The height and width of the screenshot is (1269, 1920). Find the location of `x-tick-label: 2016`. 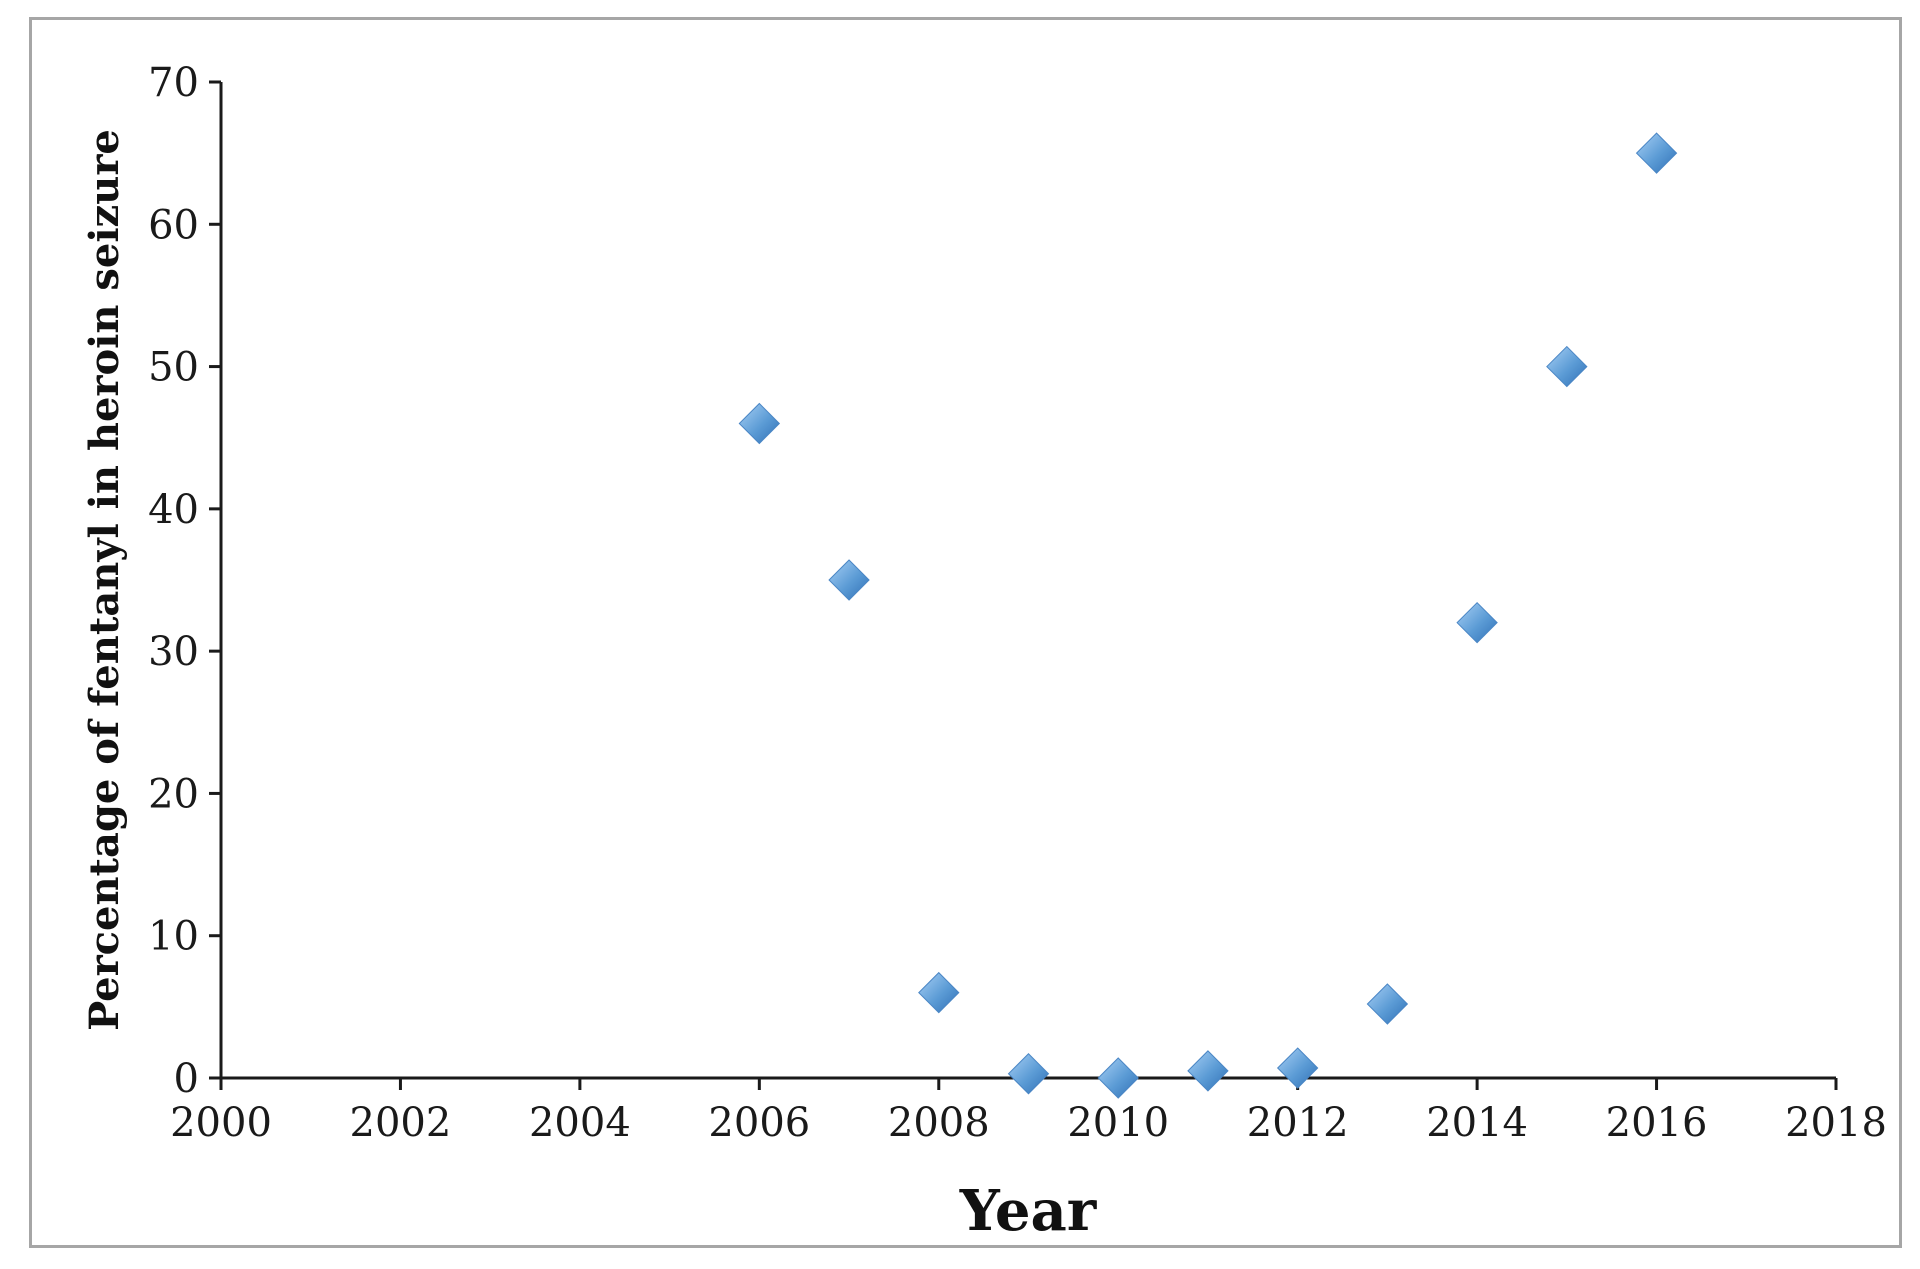

x-tick-label: 2016 is located at coordinates (1657, 1123).